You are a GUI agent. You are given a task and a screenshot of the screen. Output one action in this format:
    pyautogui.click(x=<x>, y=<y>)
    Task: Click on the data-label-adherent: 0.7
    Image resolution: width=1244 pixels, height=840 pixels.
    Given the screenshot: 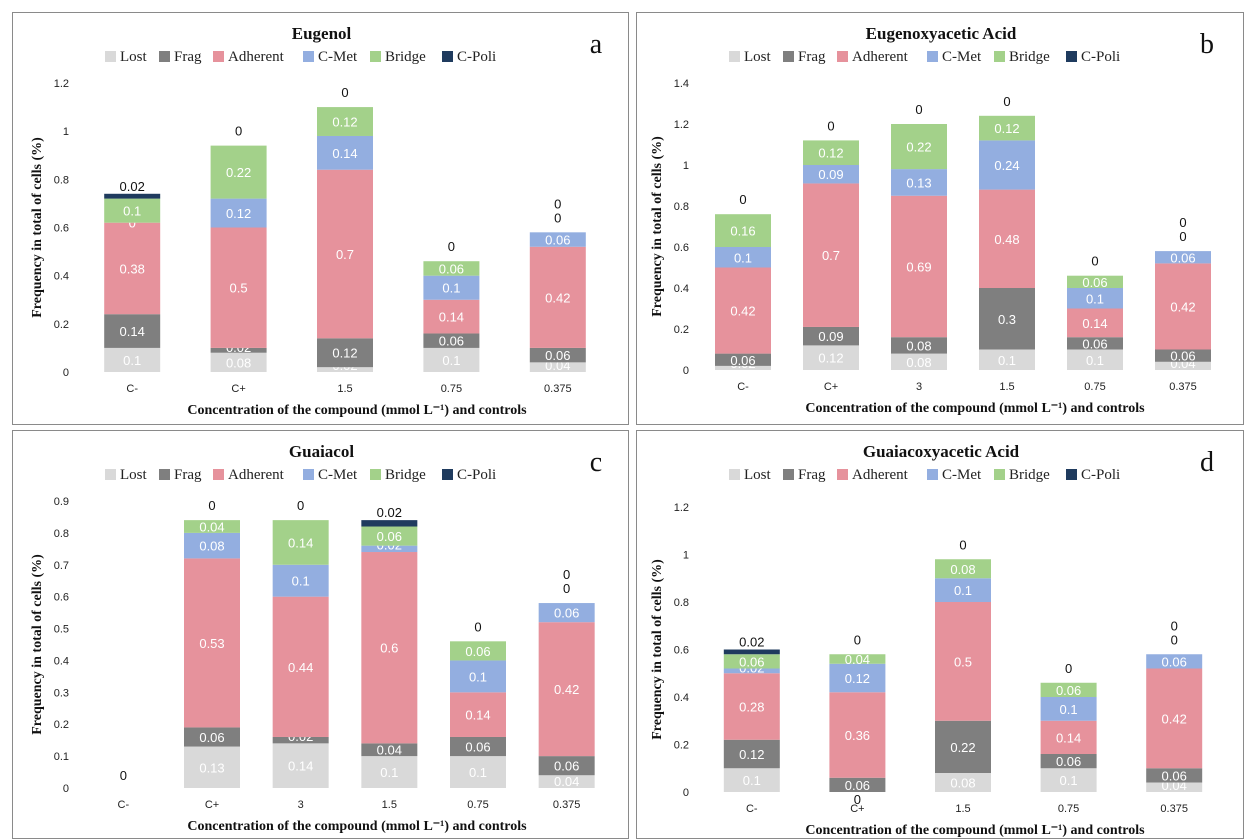 What is the action you would take?
    pyautogui.click(x=831, y=255)
    